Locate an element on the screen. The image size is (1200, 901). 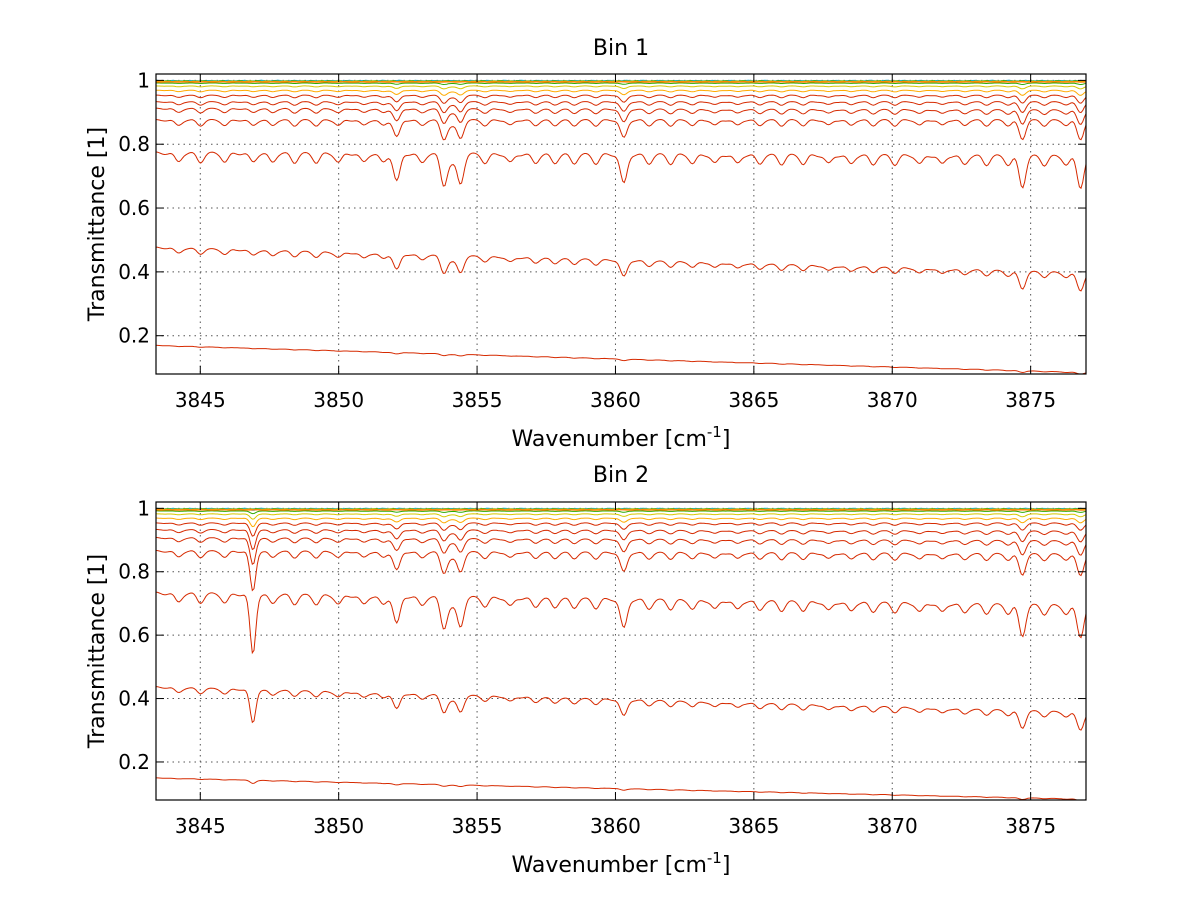
chart-title: Bin 2 is located at coordinates (621, 475).